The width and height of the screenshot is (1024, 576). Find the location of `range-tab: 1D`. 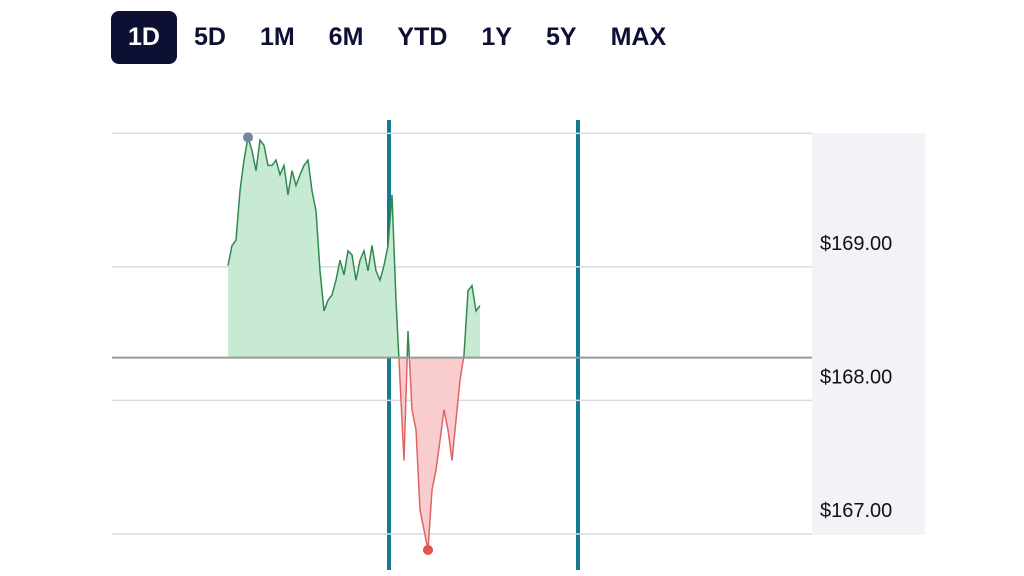

range-tab: 1D is located at coordinates (144, 37).